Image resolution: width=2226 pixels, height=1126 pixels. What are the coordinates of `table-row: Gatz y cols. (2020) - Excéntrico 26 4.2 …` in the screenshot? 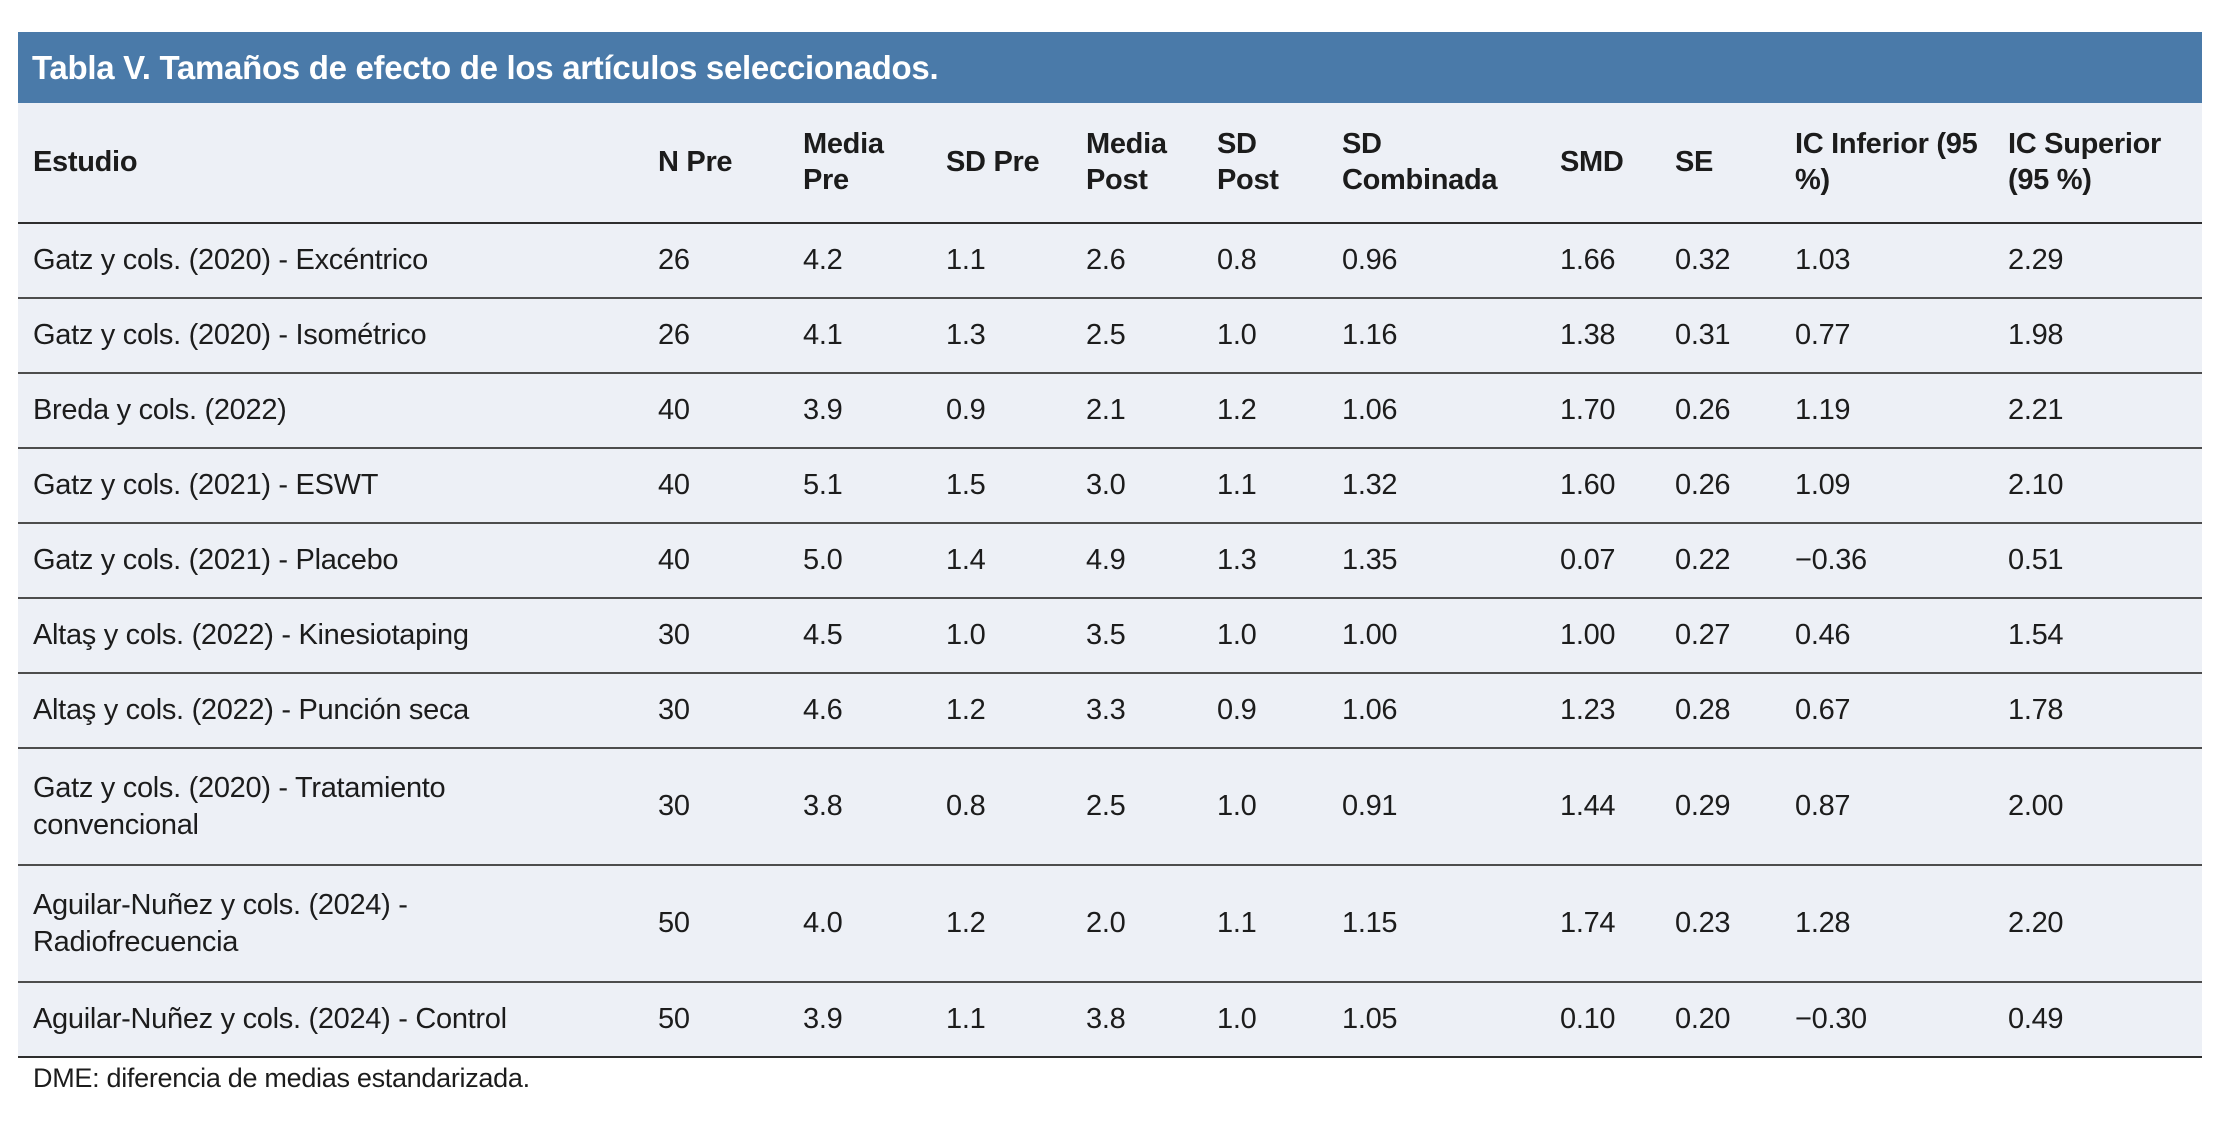 It's located at (1110, 260).